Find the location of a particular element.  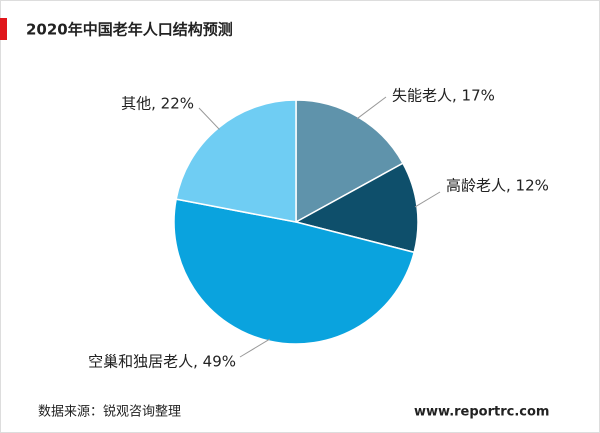

website: www.reportrc.com is located at coordinates (481, 412).